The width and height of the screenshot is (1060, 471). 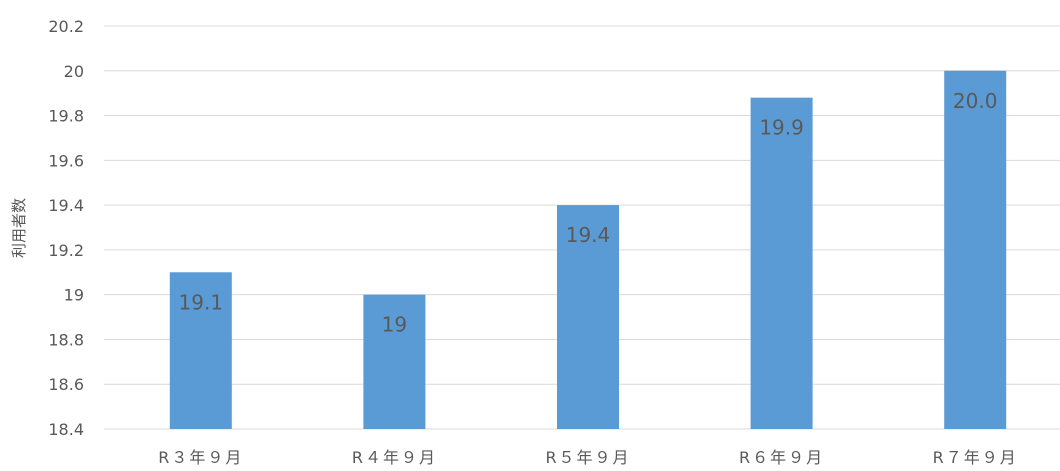 What do you see at coordinates (66, 160) in the screenshot?
I see `y-tick-label: 19.6` at bounding box center [66, 160].